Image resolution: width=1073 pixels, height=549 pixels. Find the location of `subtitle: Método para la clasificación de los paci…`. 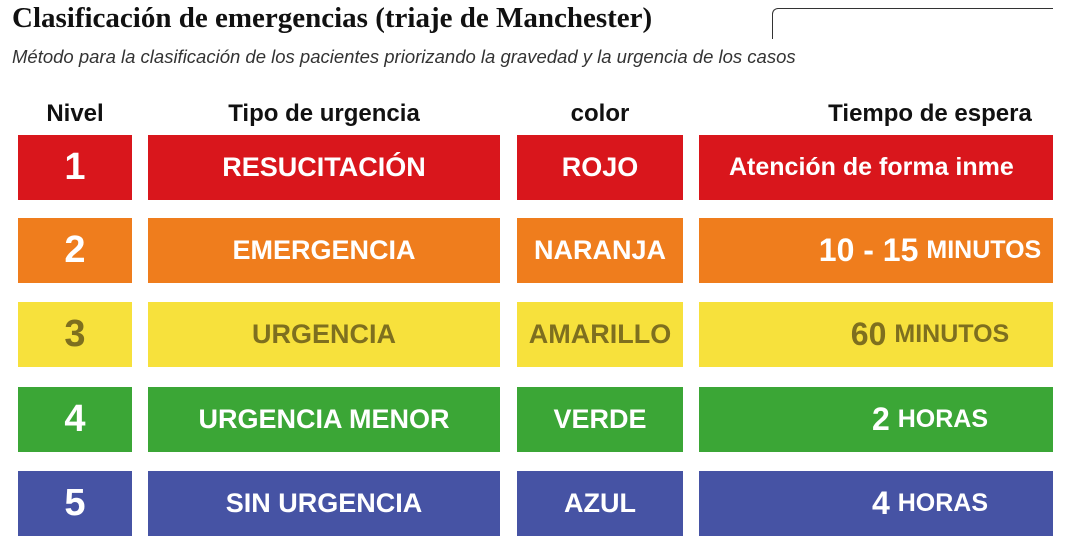

subtitle: Método para la clasificación de los paci… is located at coordinates (404, 56).